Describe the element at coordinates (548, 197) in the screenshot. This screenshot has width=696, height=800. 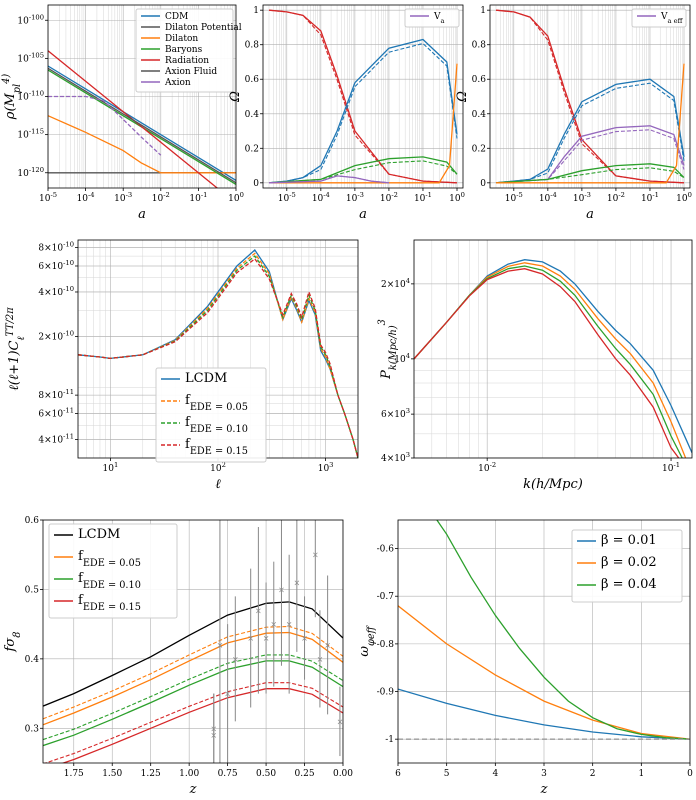
I see `omega_vaeff-xtick-label: 10⁻⁴` at that location.